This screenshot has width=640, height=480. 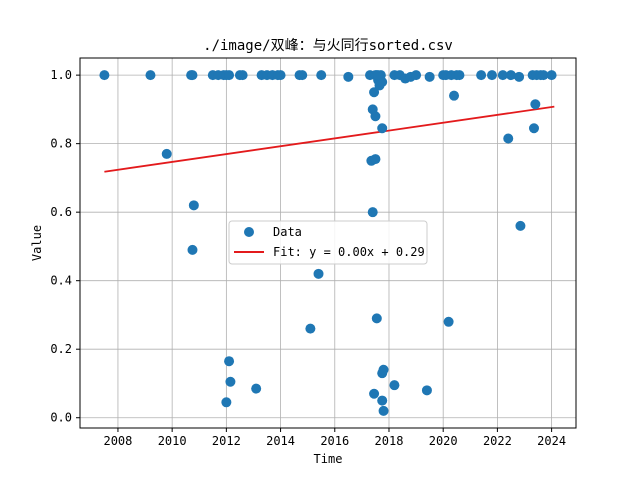 I want to click on x-tick-label: 2014, so click(x=280, y=441).